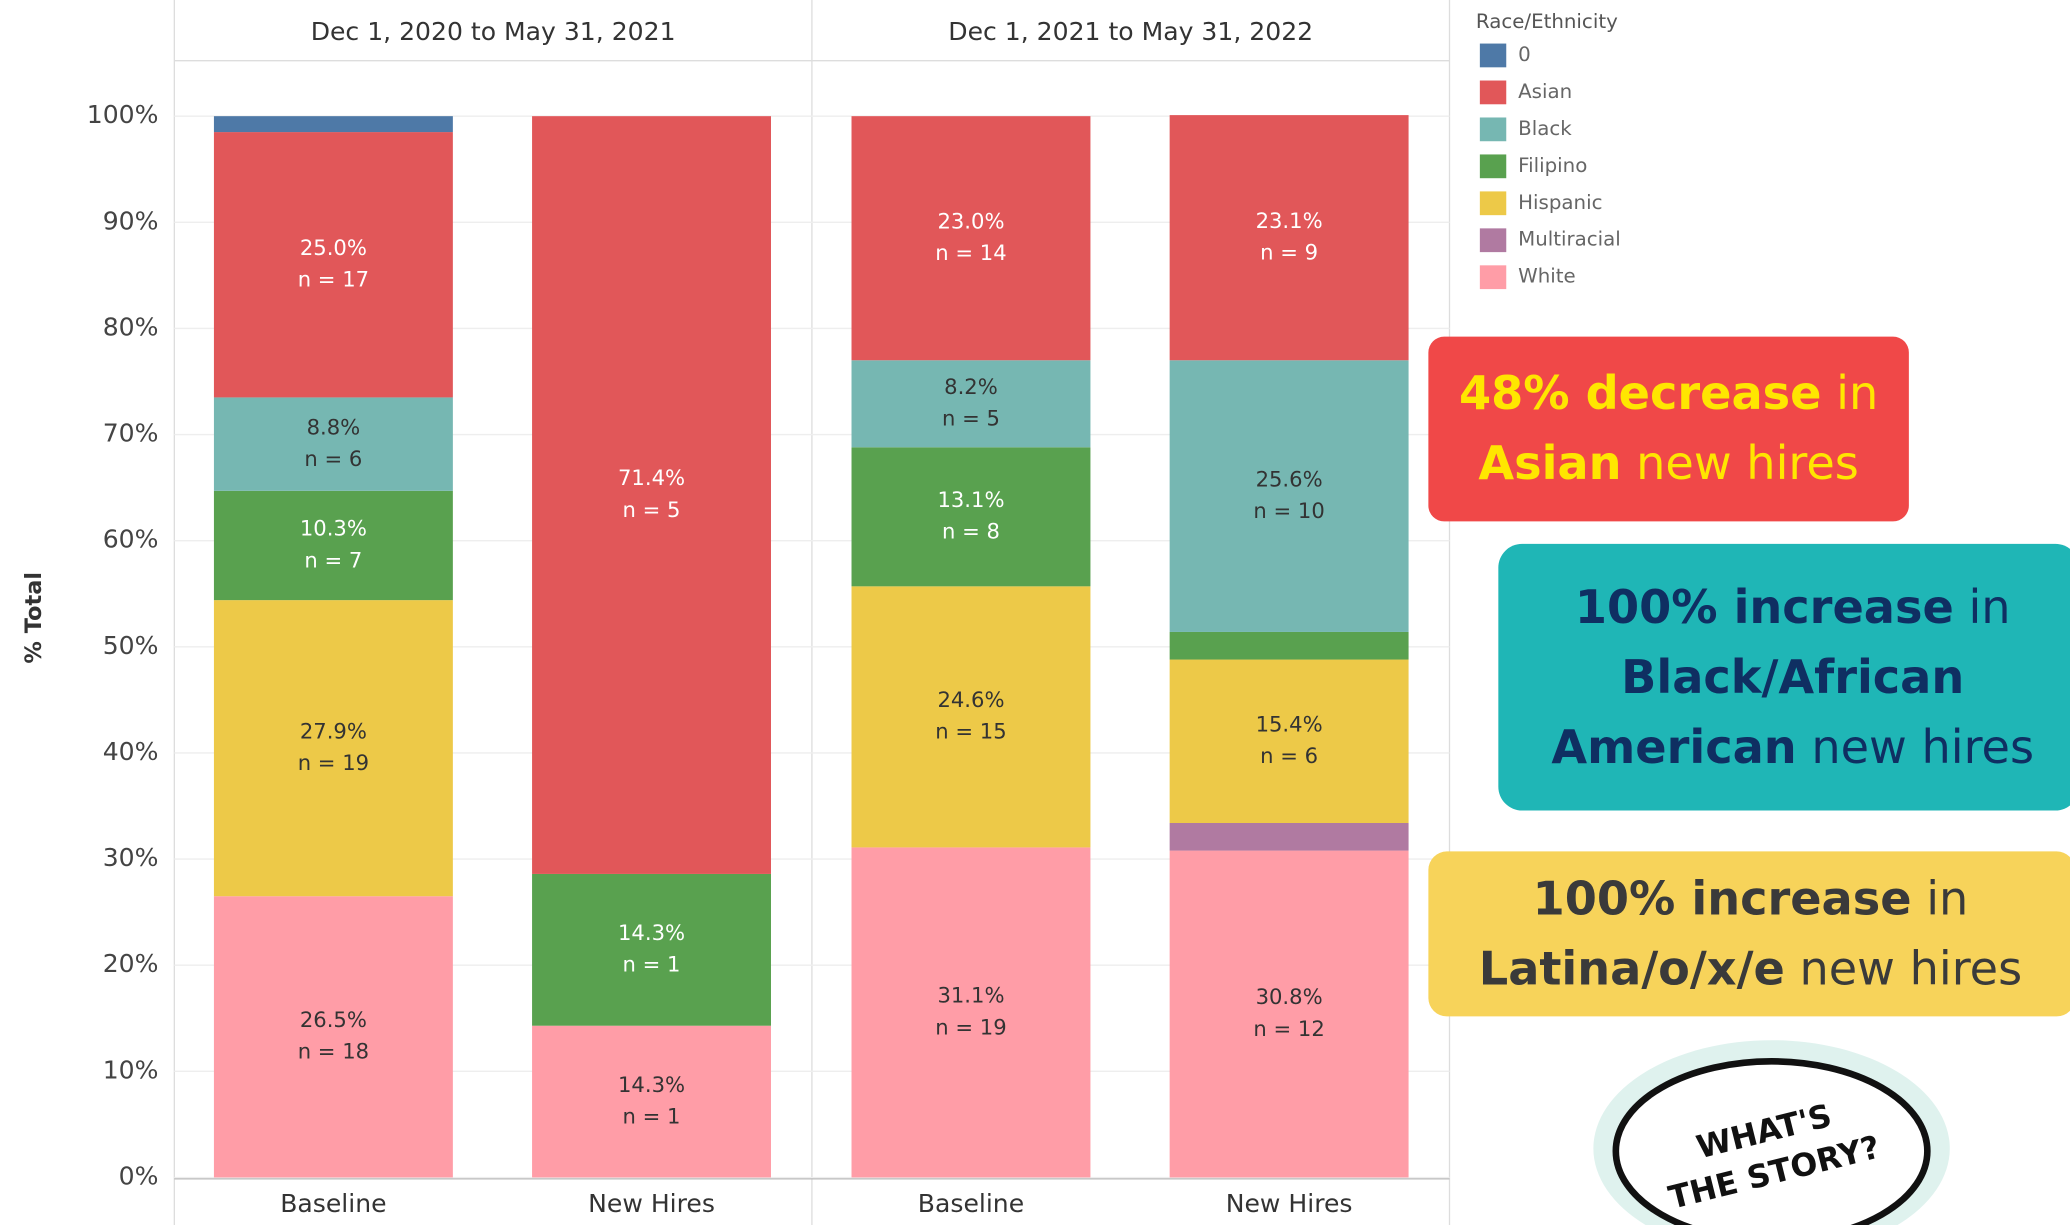 This screenshot has height=1225, width=2070. Describe the element at coordinates (333, 1019) in the screenshot. I see `value-label: 26.5%` at that location.